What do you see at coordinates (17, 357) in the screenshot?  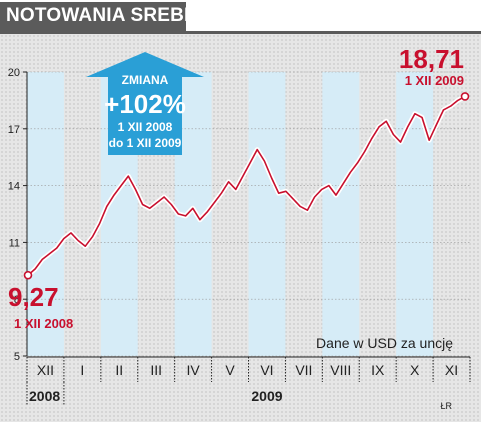 I see `y-tick-label: 5` at bounding box center [17, 357].